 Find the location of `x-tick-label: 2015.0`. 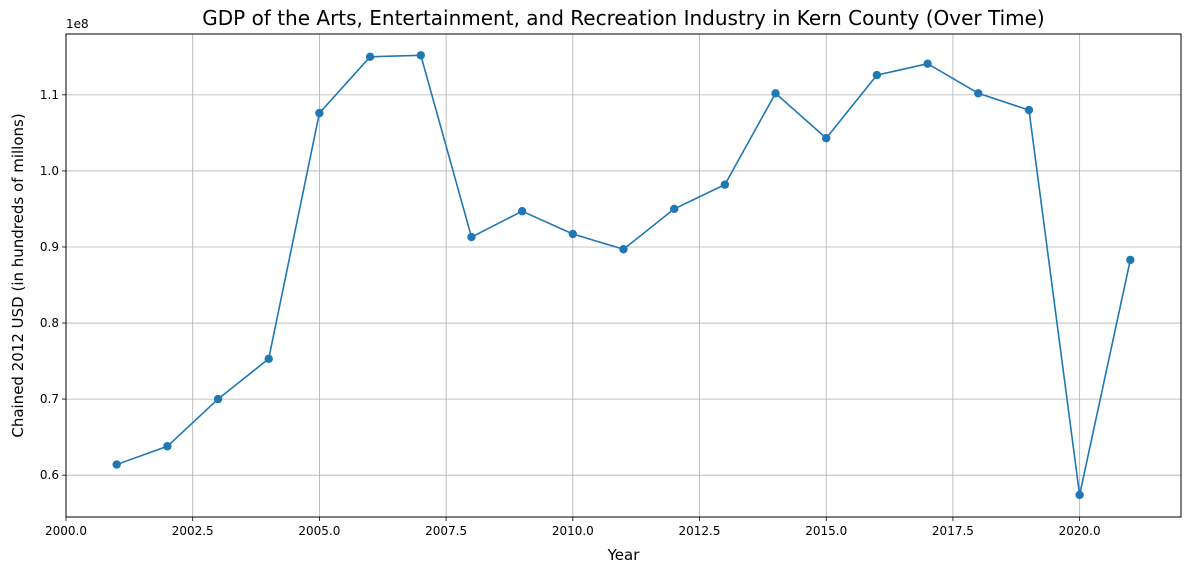

x-tick-label: 2015.0 is located at coordinates (826, 531).